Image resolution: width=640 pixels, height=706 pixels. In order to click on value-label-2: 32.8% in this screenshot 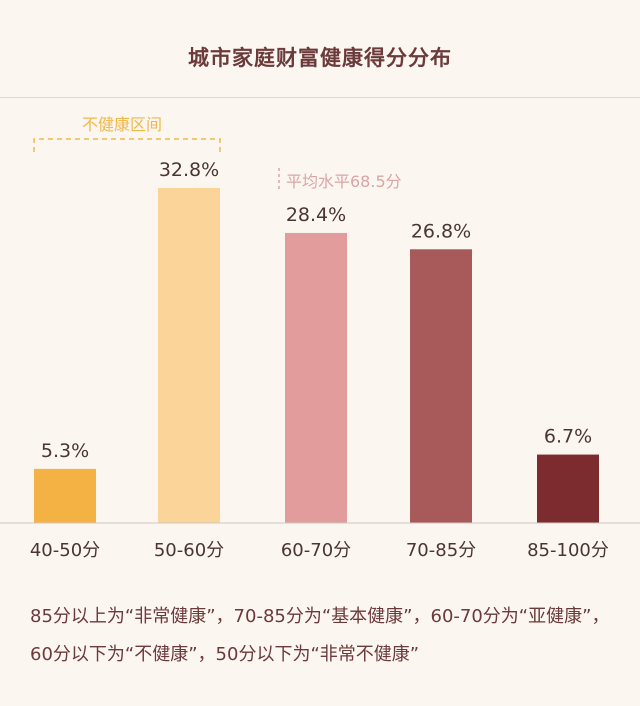, I will do `click(189, 170)`.